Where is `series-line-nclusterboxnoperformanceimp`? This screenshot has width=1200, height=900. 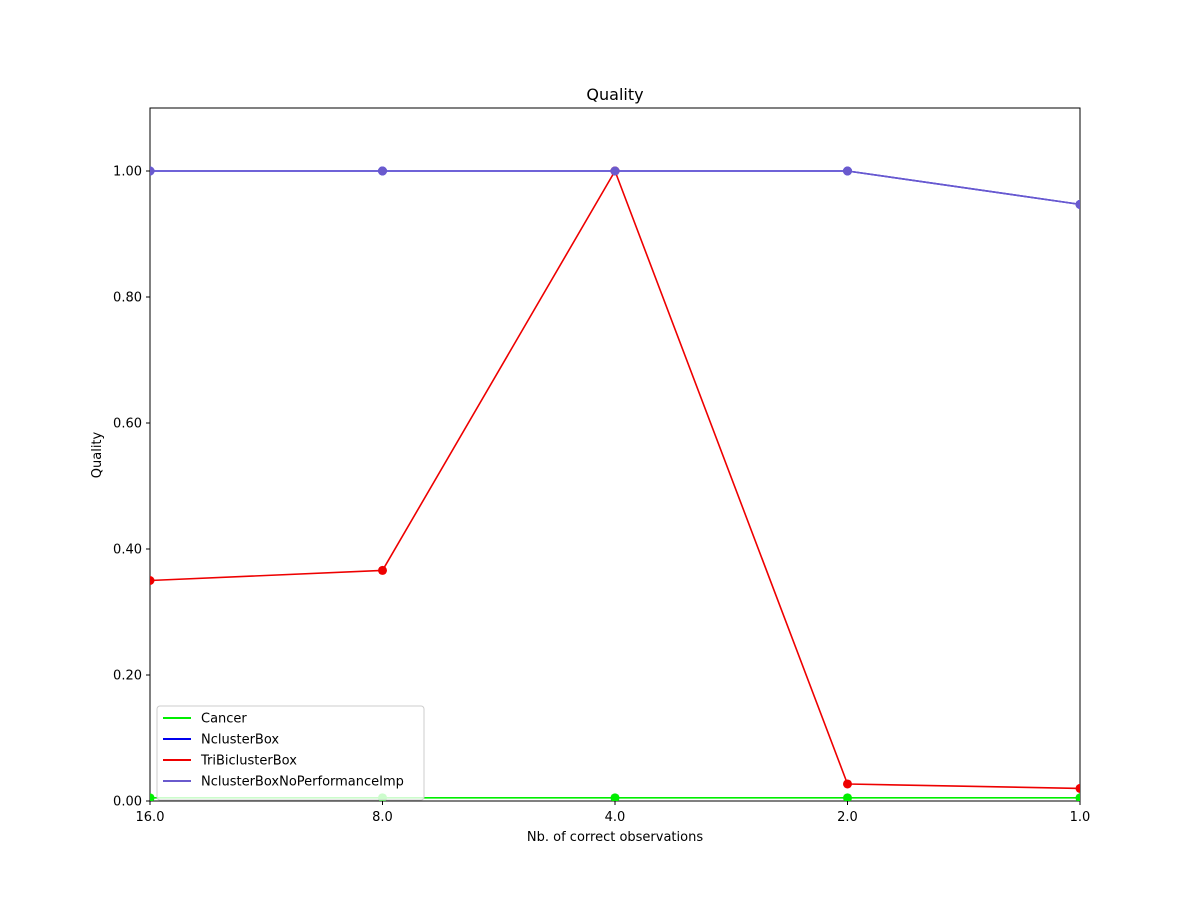 series-line-nclusterboxnoperformanceimp is located at coordinates (615, 187).